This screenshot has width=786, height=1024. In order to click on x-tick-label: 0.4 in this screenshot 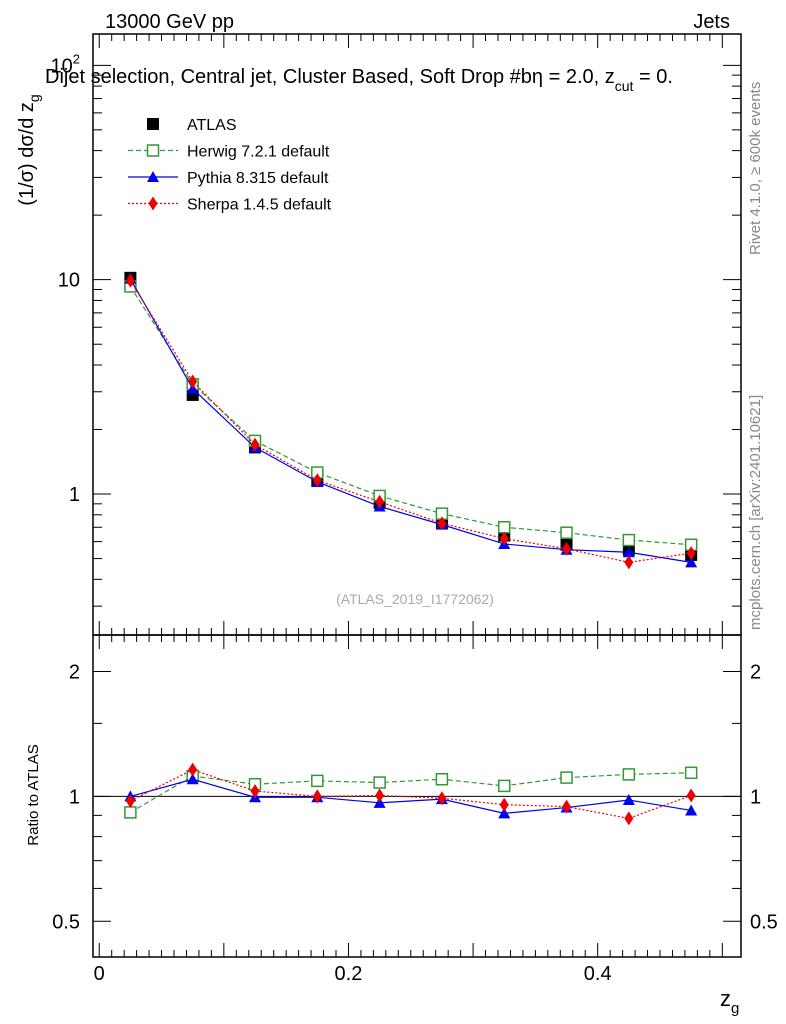, I will do `click(598, 974)`.